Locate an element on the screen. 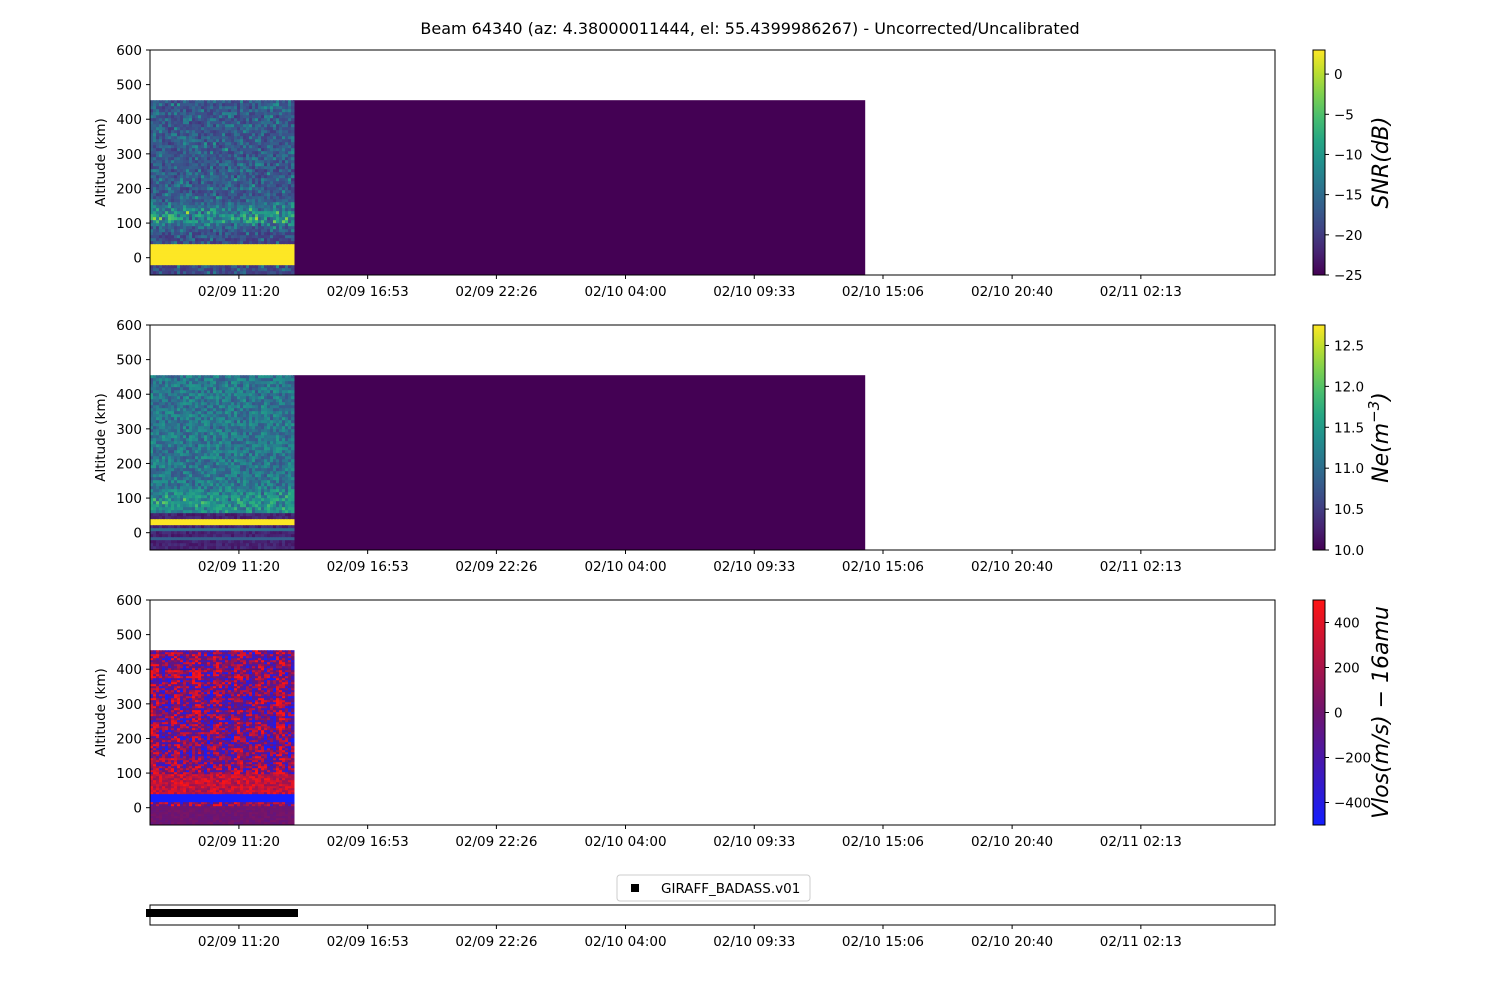 The image size is (1500, 1000). vlos-x-tick-label-6: 02/10 20:40 is located at coordinates (1012, 842).